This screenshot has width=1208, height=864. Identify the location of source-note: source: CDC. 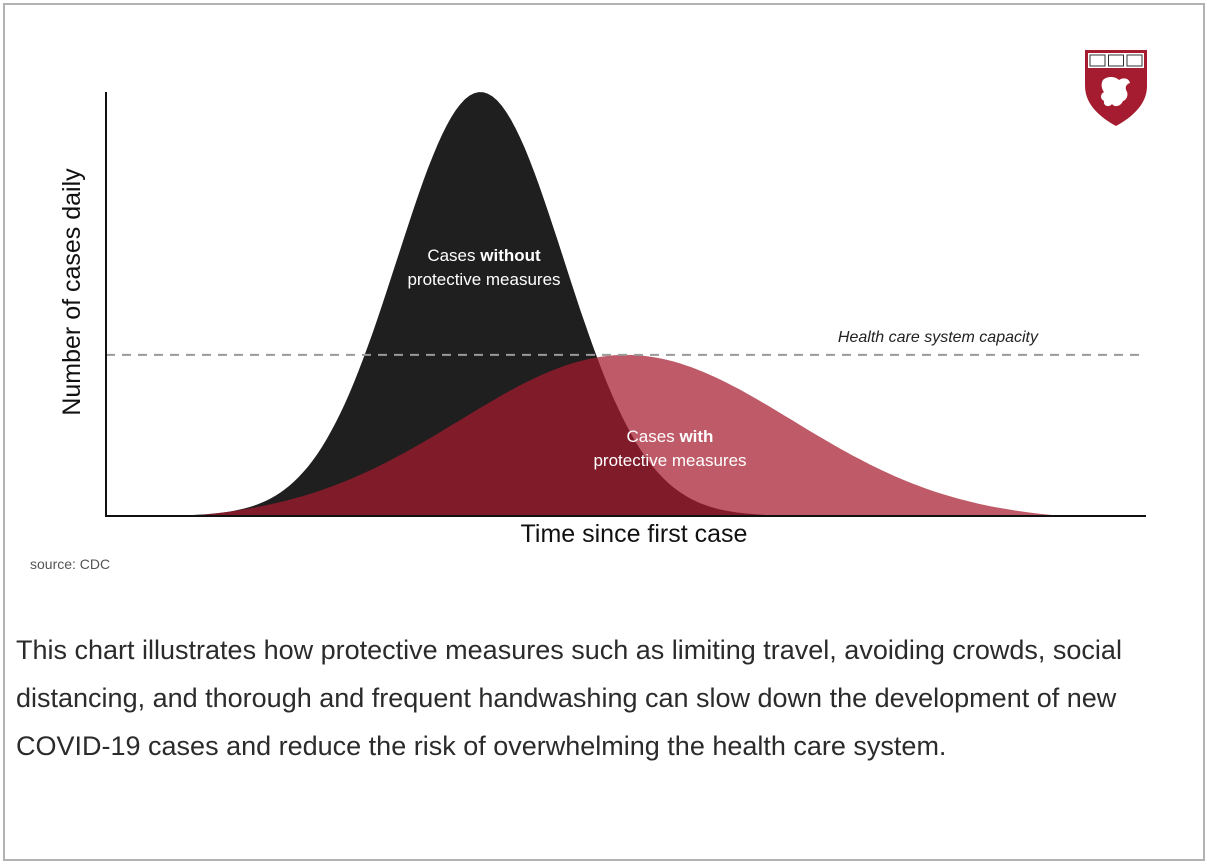
(70, 564).